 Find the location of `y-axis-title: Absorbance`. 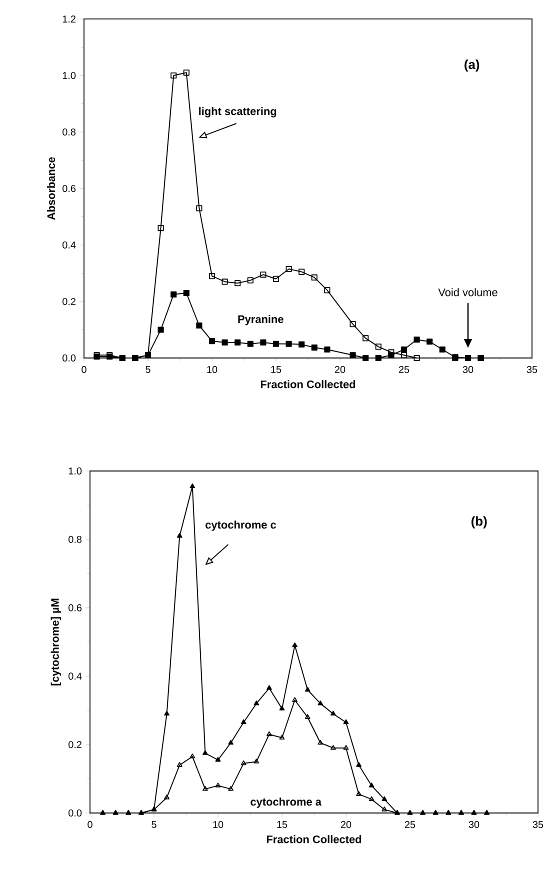

y-axis-title: Absorbance is located at coordinates (51, 188).